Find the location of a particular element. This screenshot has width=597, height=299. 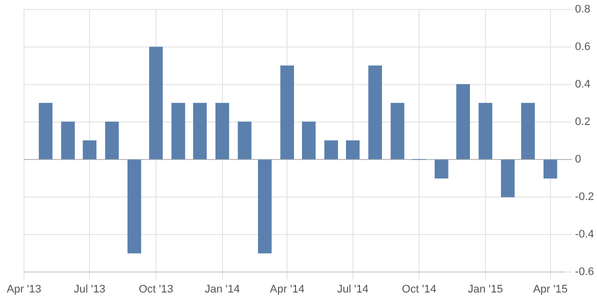

y-tick-label: 0.6 is located at coordinates (582, 47).